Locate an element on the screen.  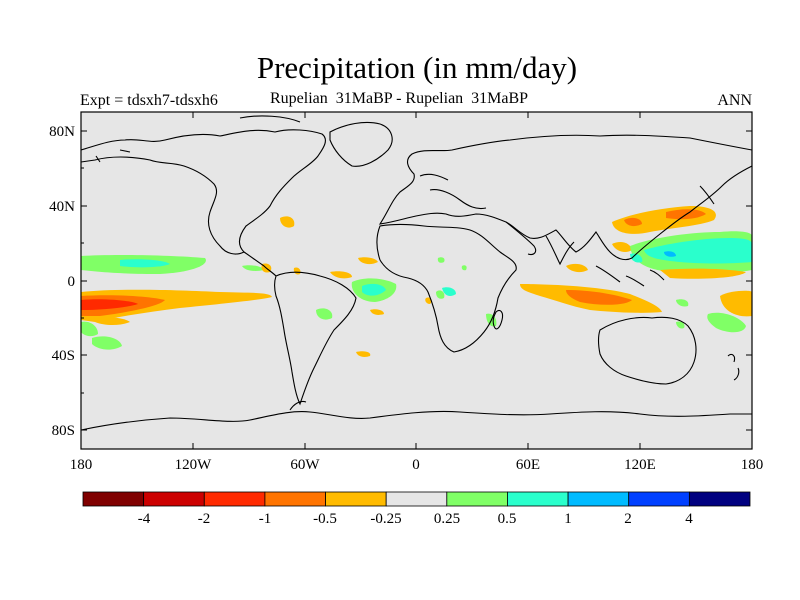
colorbar-label: -4 is located at coordinates (144, 519).